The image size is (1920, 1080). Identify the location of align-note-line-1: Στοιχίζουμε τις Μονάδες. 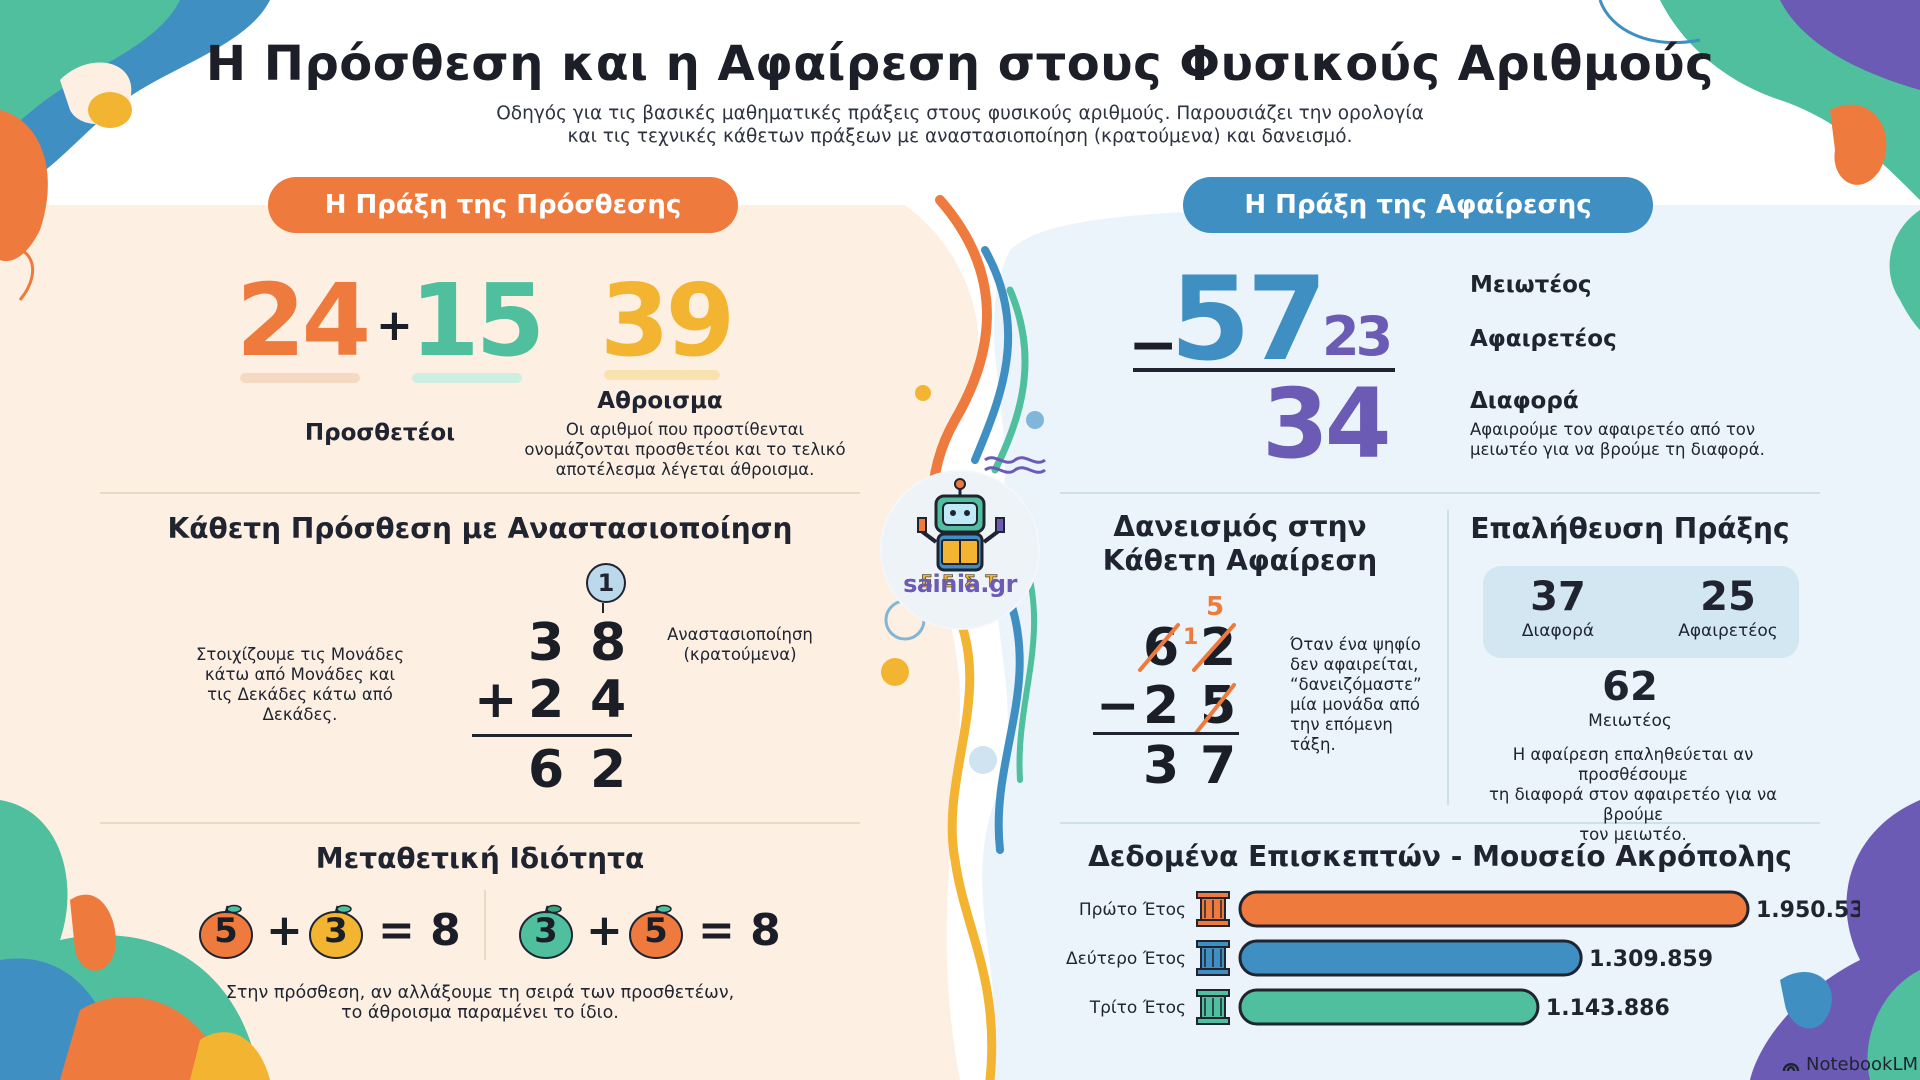
(300, 654).